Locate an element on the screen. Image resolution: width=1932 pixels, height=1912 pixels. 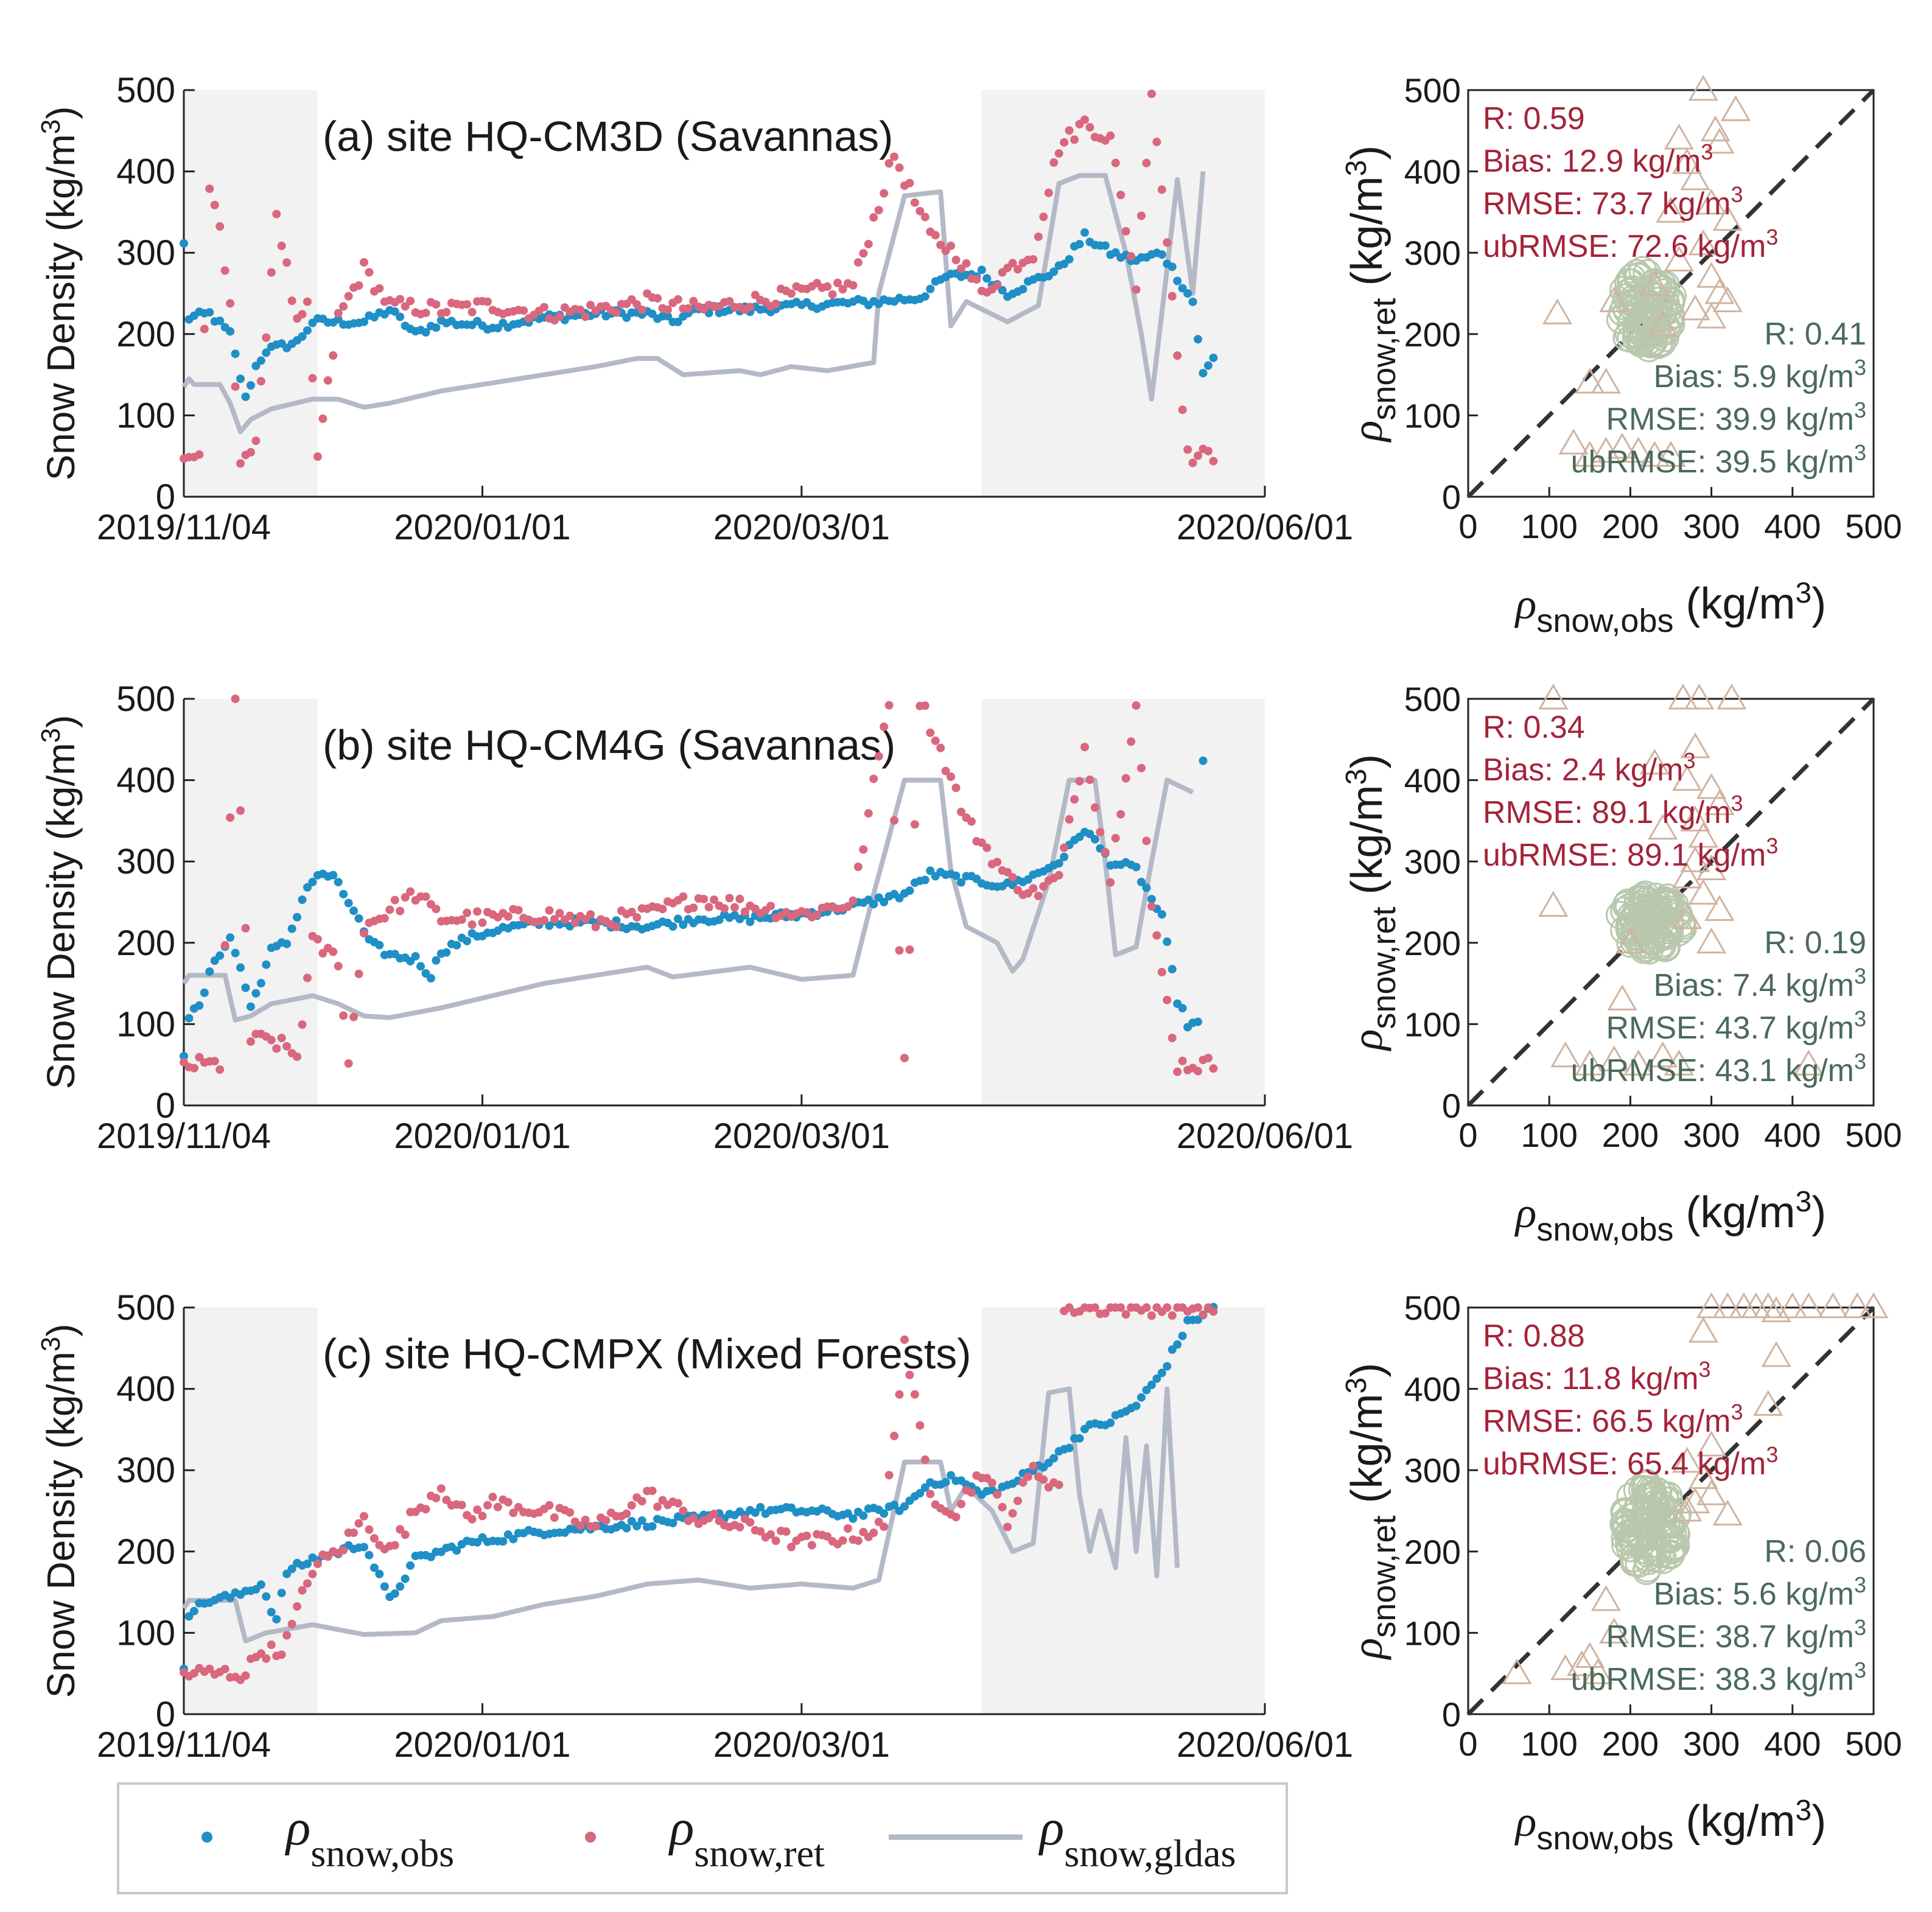
stat-text: ubRMSE: 38.3 kg/m is located at coordinates (1712, 1679).